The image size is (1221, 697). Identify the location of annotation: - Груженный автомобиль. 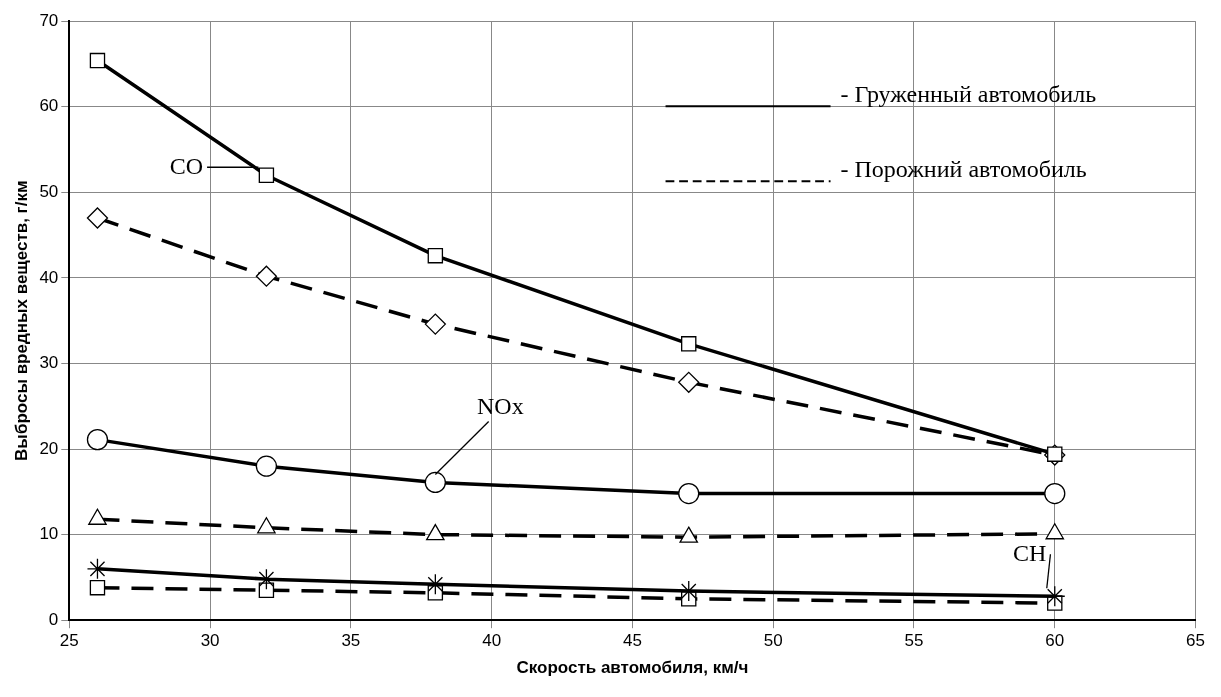
(968, 94).